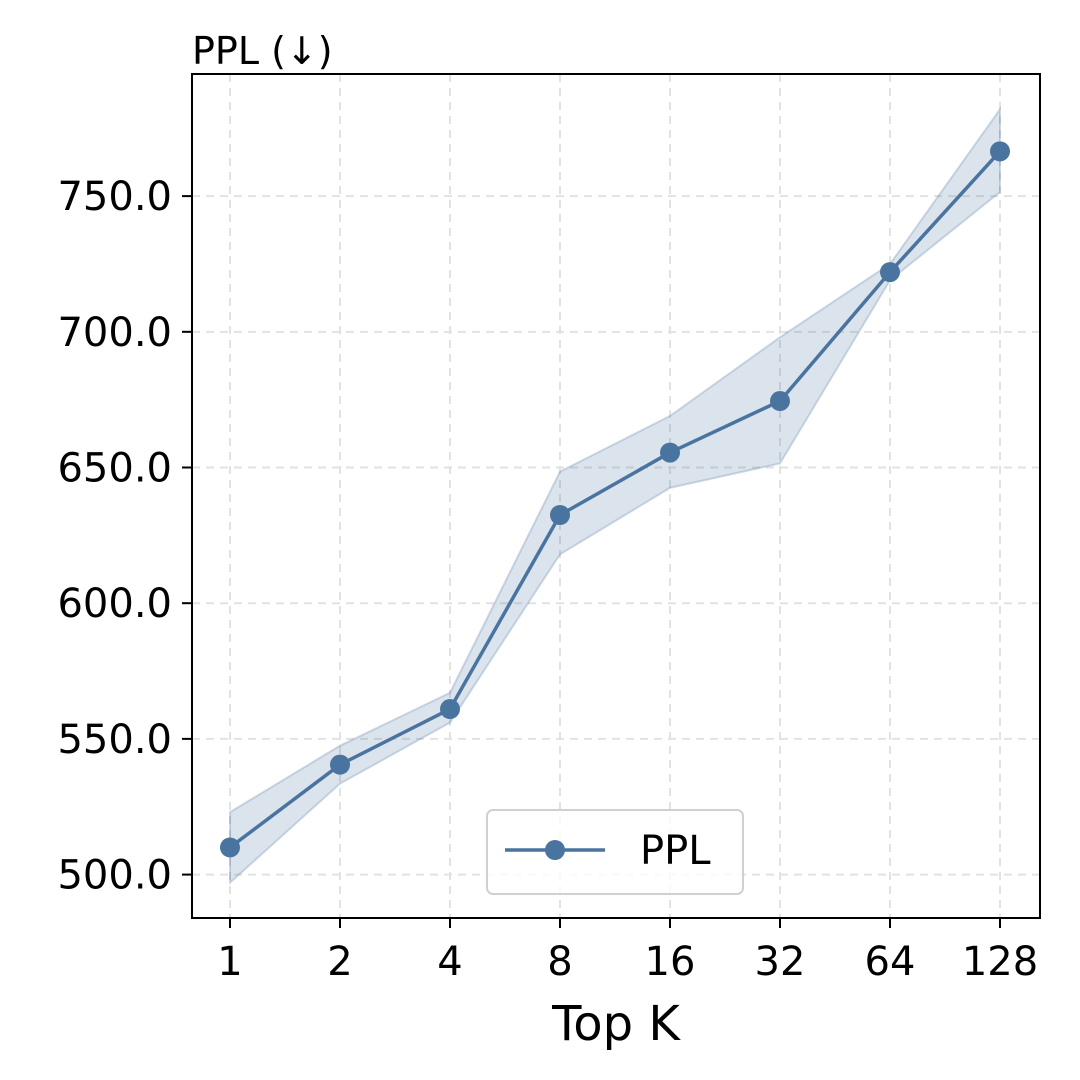 The height and width of the screenshot is (1080, 1080). I want to click on x-tick-label: 128, so click(1000, 962).